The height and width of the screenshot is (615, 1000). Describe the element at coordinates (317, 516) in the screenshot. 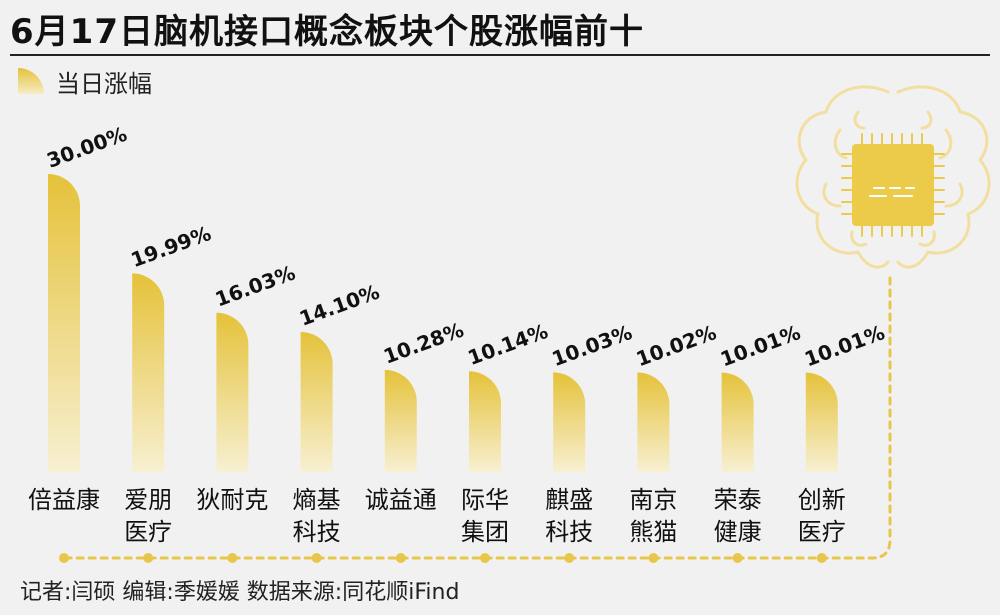

I see `category-label-4: 熵基科技` at that location.